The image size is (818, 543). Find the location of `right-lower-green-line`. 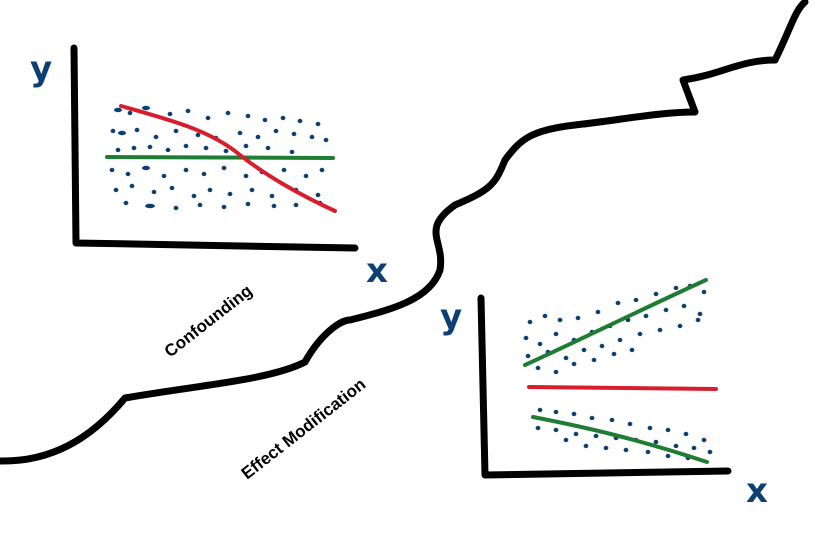

right-lower-green-line is located at coordinates (620, 439).